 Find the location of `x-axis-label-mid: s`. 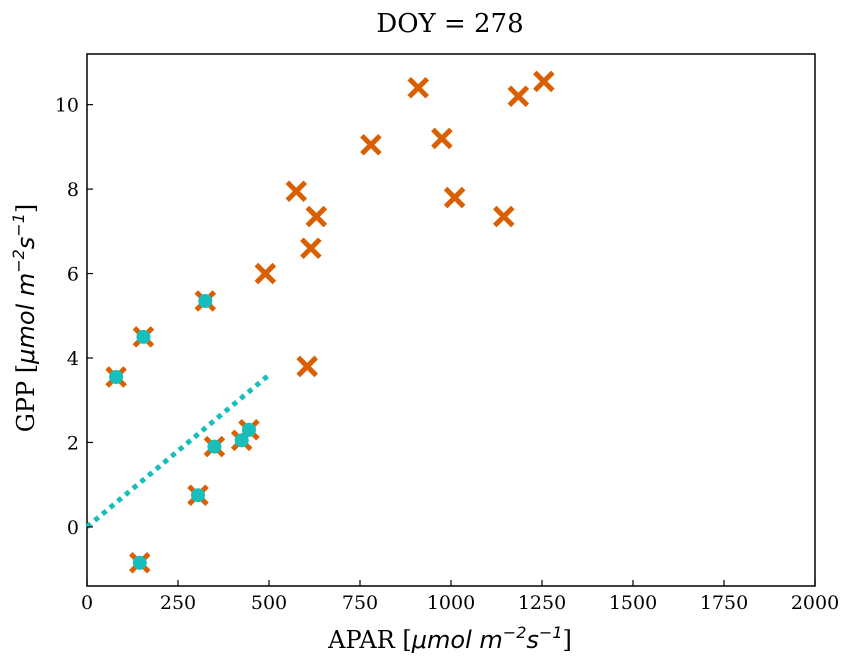

x-axis-label-mid: s is located at coordinates (532, 640).